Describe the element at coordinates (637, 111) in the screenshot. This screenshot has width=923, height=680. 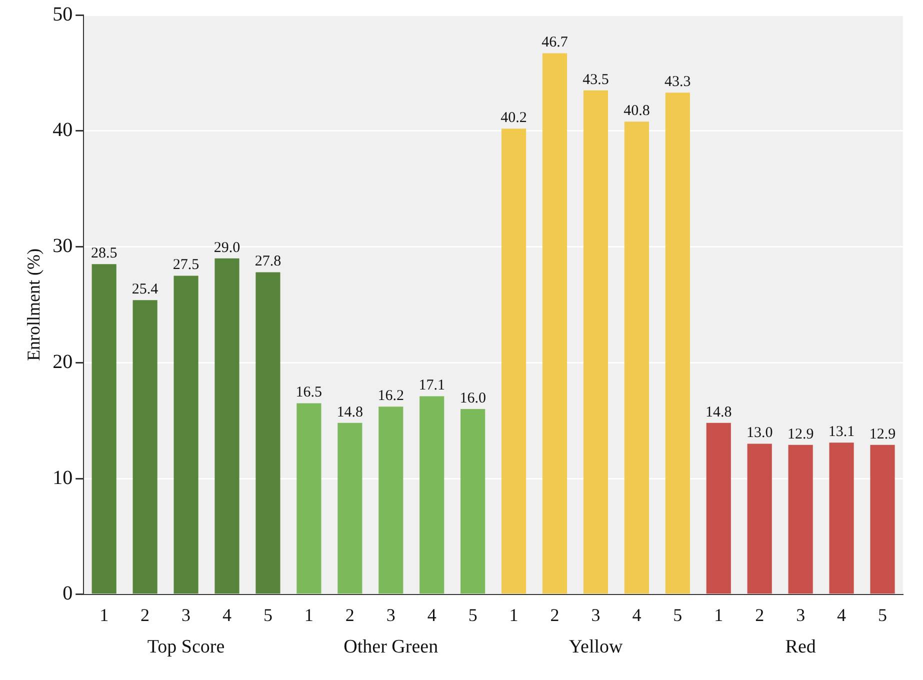
I see `data-label: 40.8` at that location.